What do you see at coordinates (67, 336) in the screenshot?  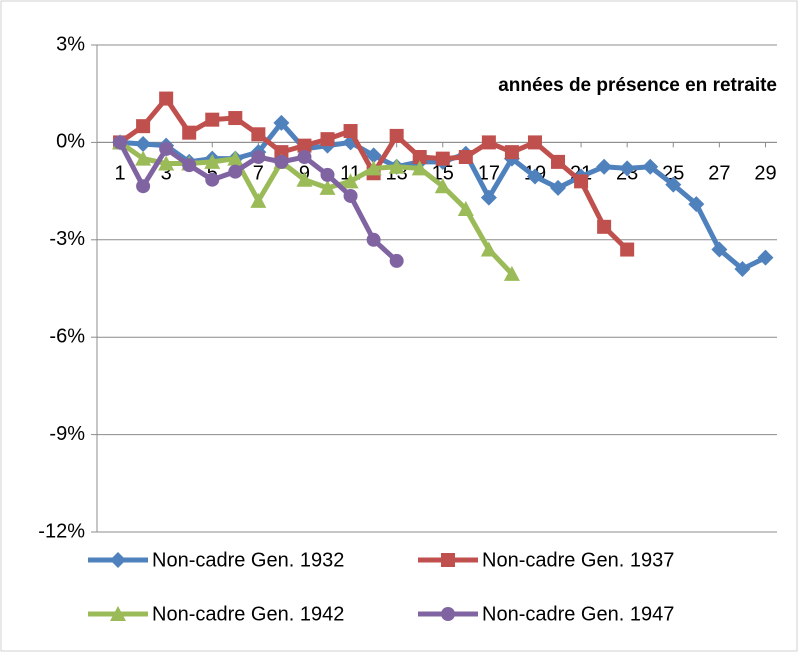 I see `y-tick-label: -6%` at bounding box center [67, 336].